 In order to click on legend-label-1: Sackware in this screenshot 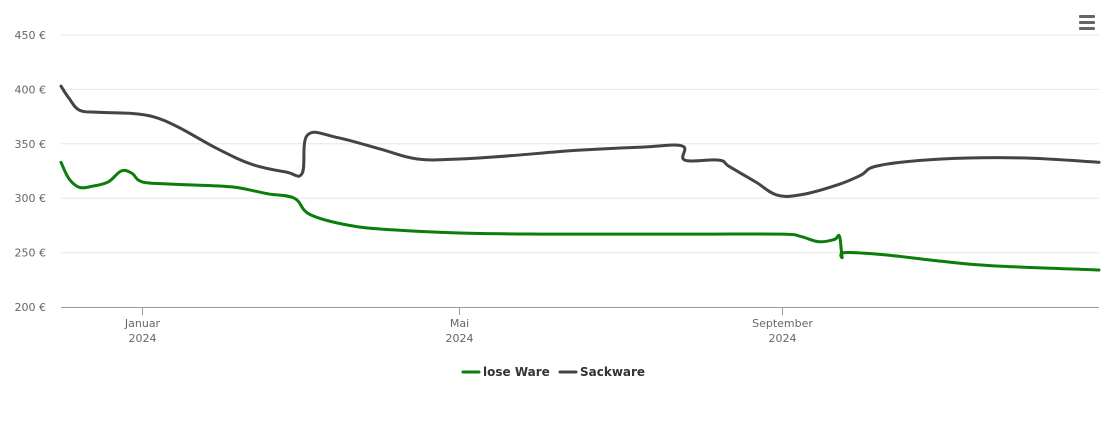, I will do `click(612, 372)`.